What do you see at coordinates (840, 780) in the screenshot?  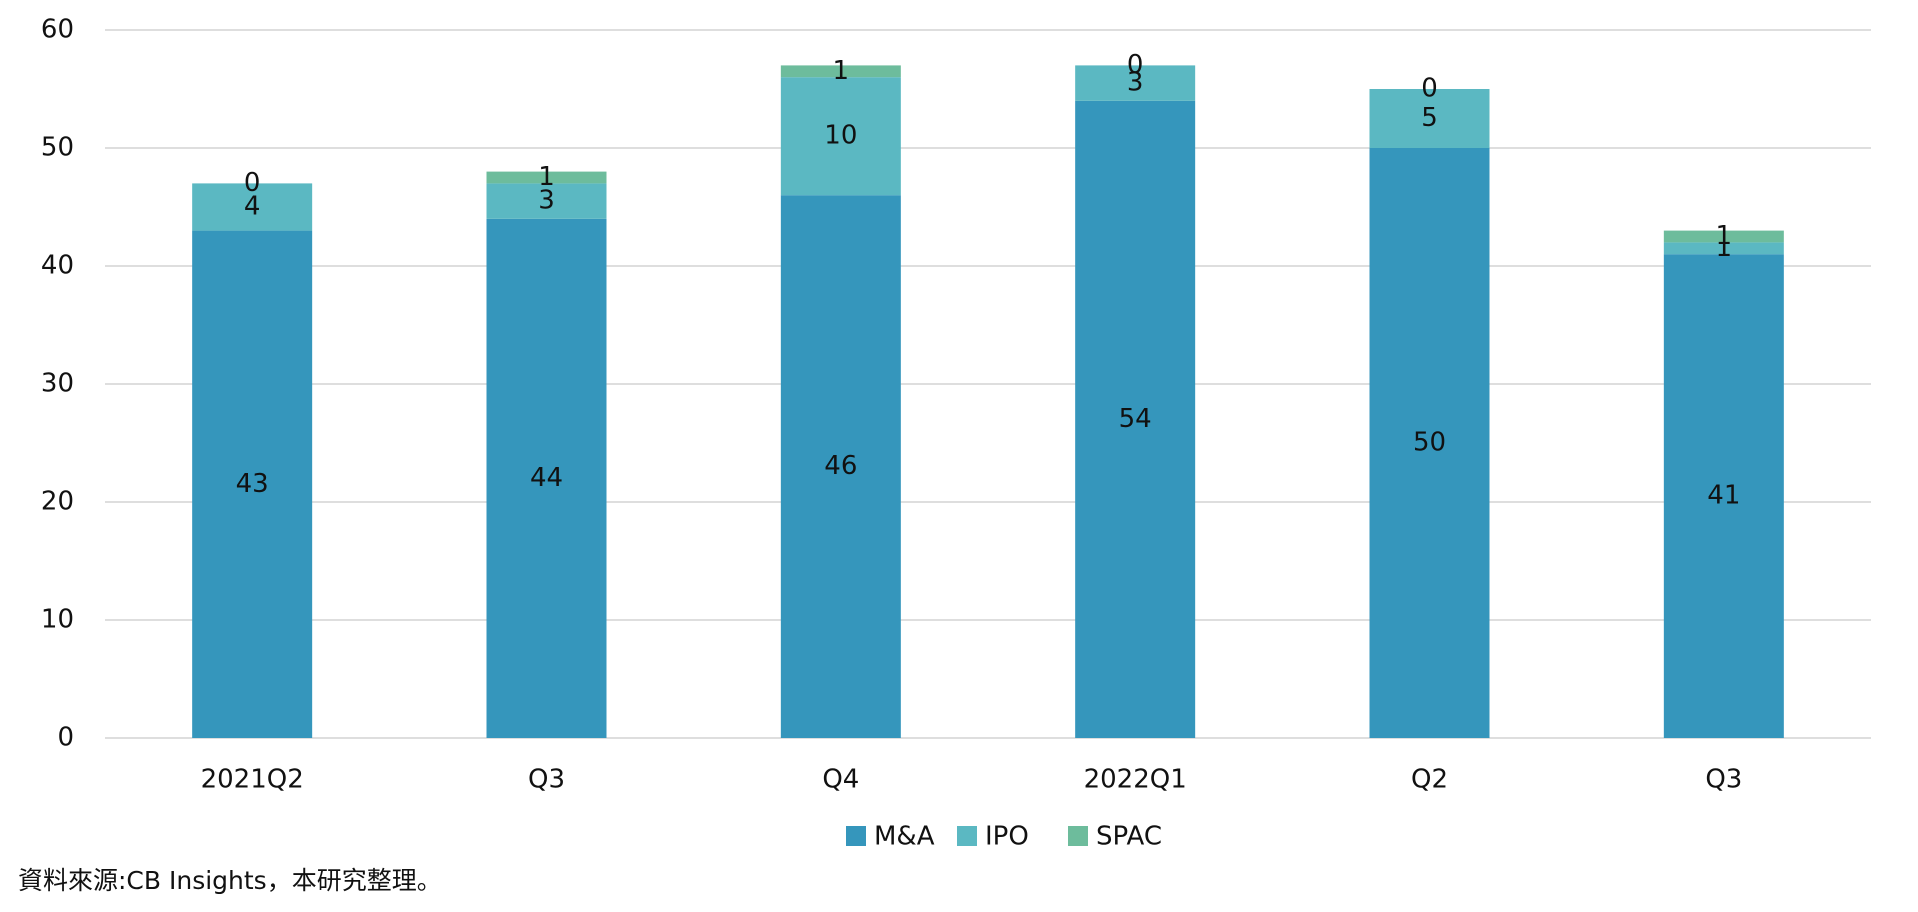 I see `x-tick-label: Q4` at bounding box center [840, 780].